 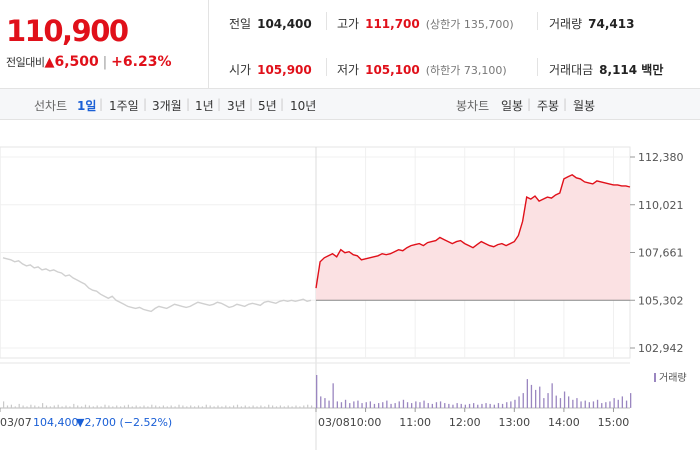 What do you see at coordinates (49, 62) in the screenshot?
I see `up-arrow-icon: ▲` at bounding box center [49, 62].